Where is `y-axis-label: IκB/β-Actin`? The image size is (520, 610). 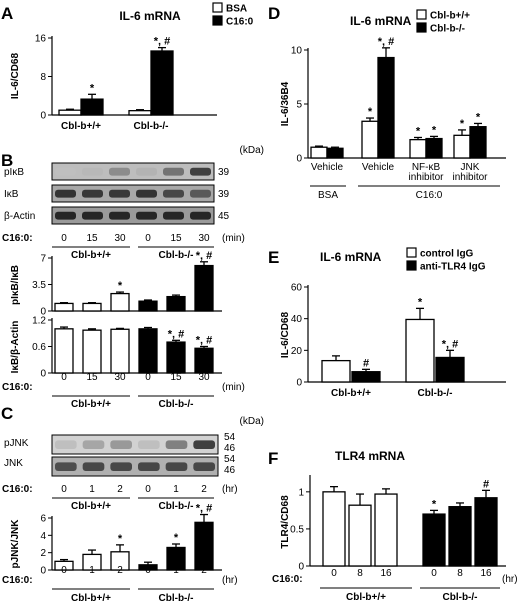
y-axis-label: IκB/β-Actin is located at coordinates (15, 347).